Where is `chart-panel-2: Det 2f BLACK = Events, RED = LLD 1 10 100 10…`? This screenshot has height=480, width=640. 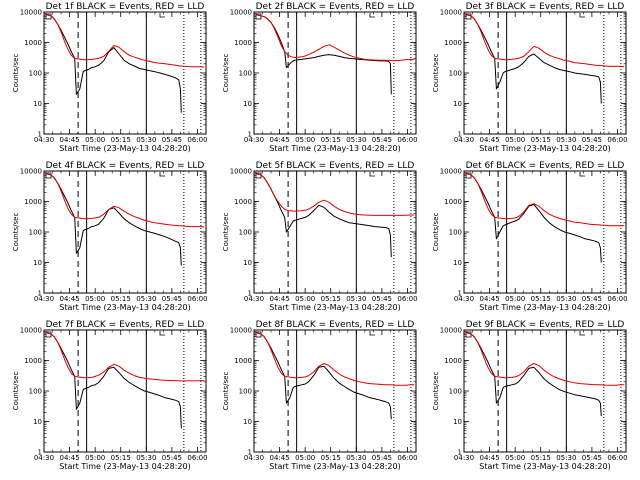
chart-panel-2: Det 2f BLACK = Events, RED = LLD 1 10 100 10… is located at coordinates (320, 77).